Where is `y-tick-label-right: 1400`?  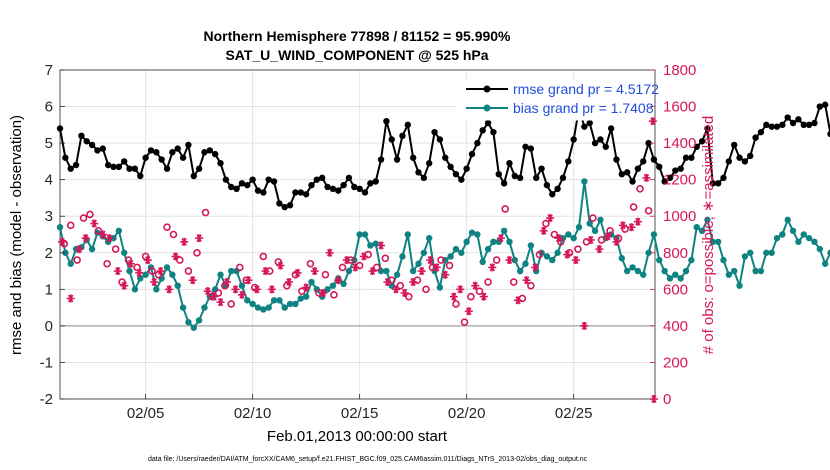
y-tick-label-right: 1400 is located at coordinates (679, 143).